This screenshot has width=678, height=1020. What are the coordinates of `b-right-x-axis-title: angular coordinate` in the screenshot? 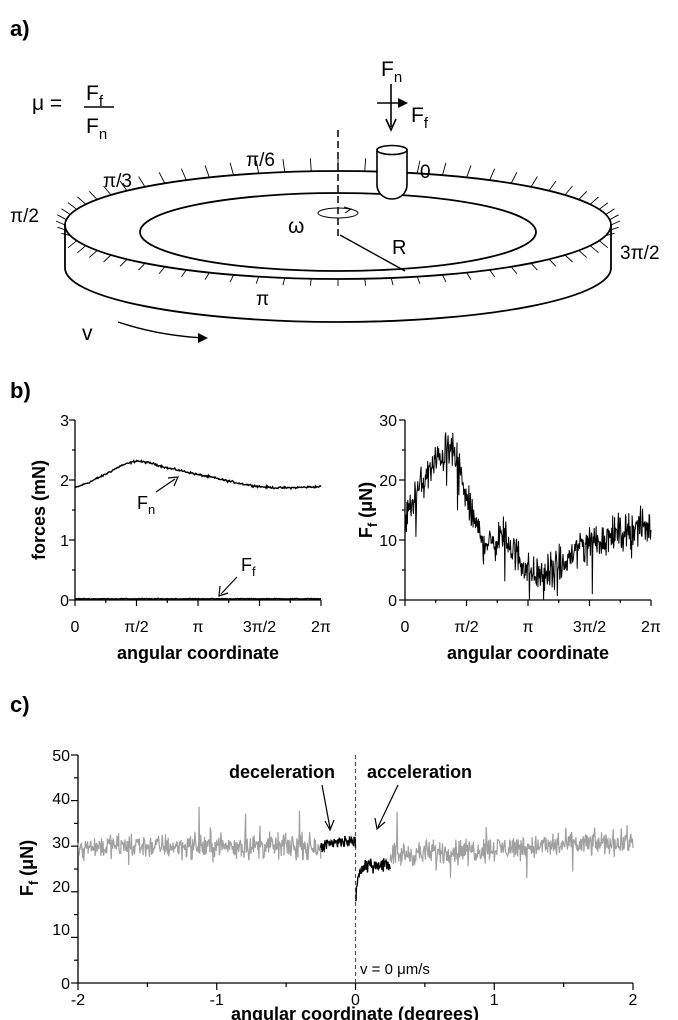 It's located at (528, 653).